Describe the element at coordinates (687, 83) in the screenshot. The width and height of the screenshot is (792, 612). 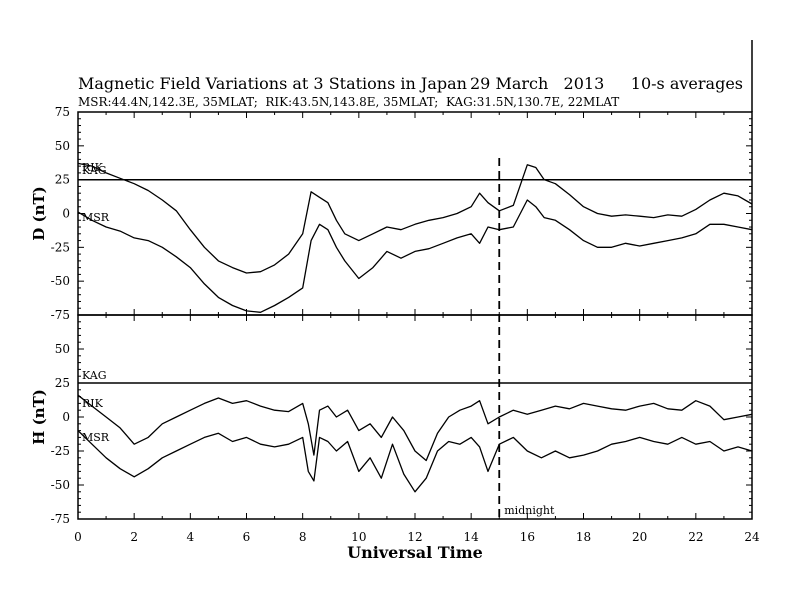
I see `chart-averaging: 10-s averages` at that location.